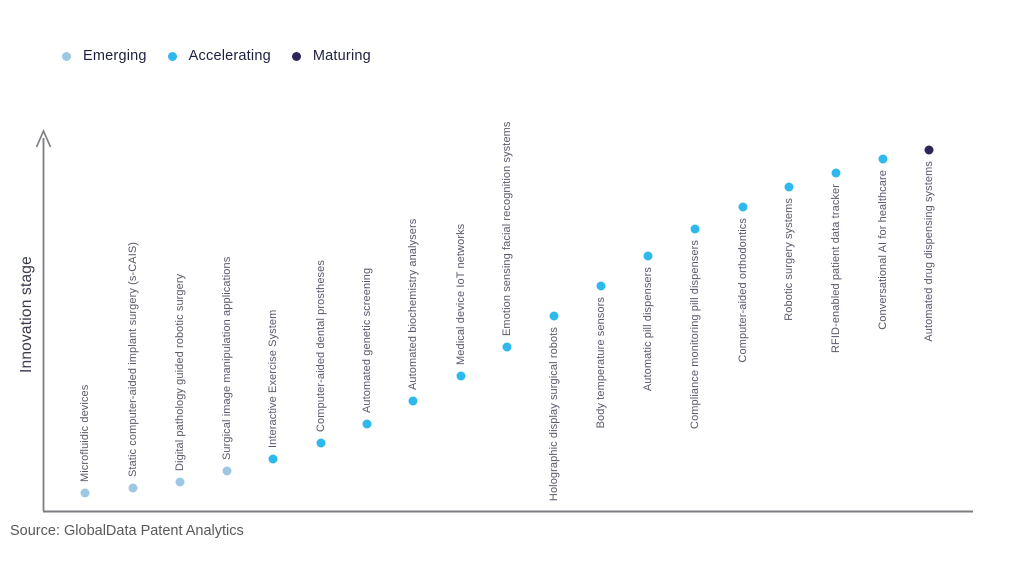 The width and height of the screenshot is (1024, 576). What do you see at coordinates (321, 346) in the screenshot?
I see `data-point-label: Computer-aided dental prostheses` at bounding box center [321, 346].